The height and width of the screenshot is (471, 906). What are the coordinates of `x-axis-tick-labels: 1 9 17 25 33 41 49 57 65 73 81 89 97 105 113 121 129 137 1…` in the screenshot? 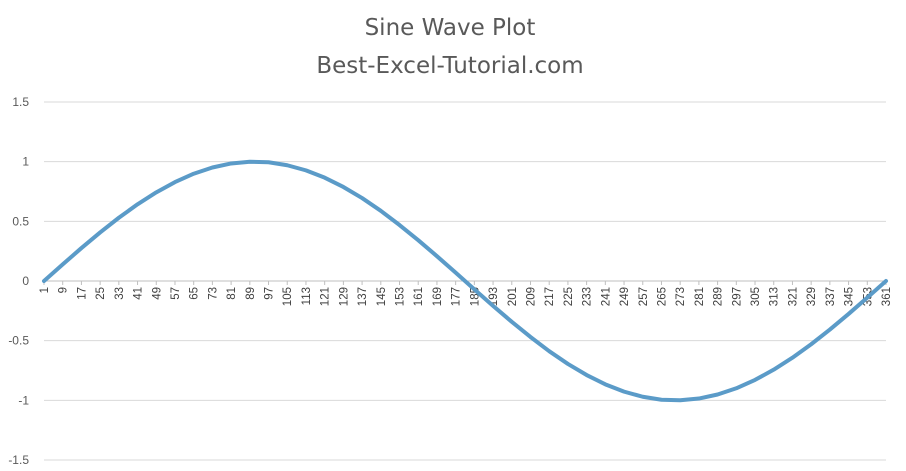 It's located at (466, 296).